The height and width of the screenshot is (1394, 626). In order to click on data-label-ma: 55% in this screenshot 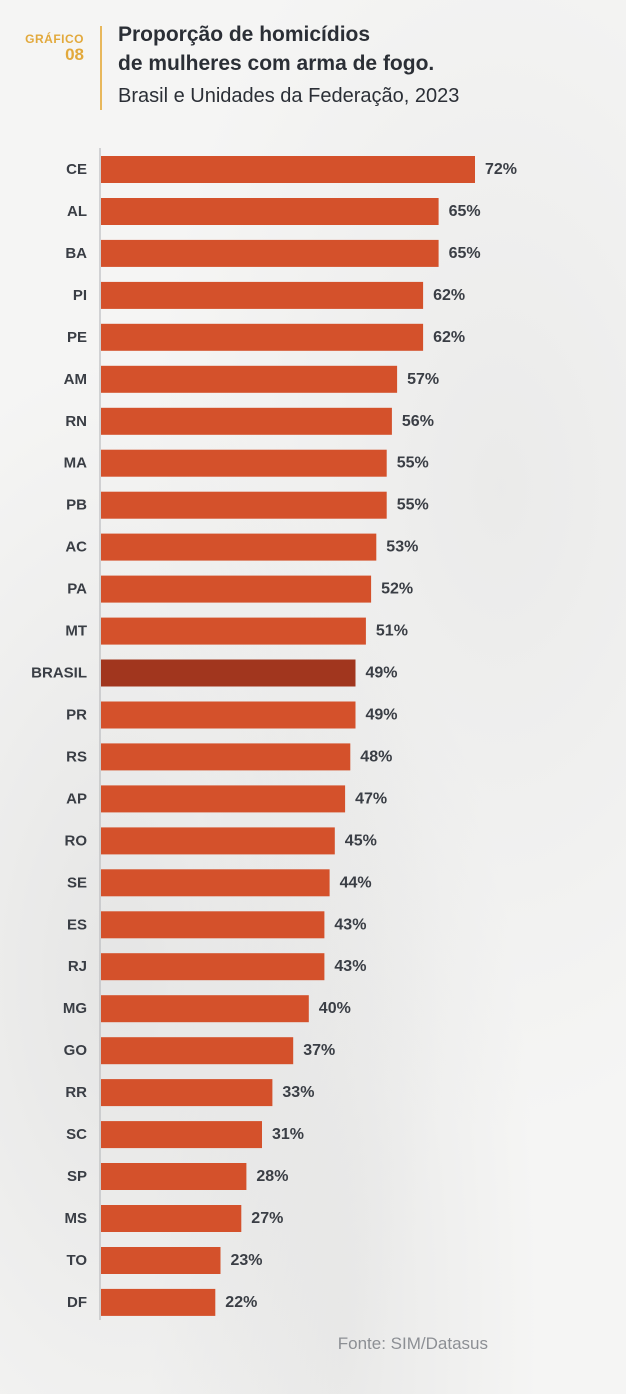, I will do `click(413, 463)`.